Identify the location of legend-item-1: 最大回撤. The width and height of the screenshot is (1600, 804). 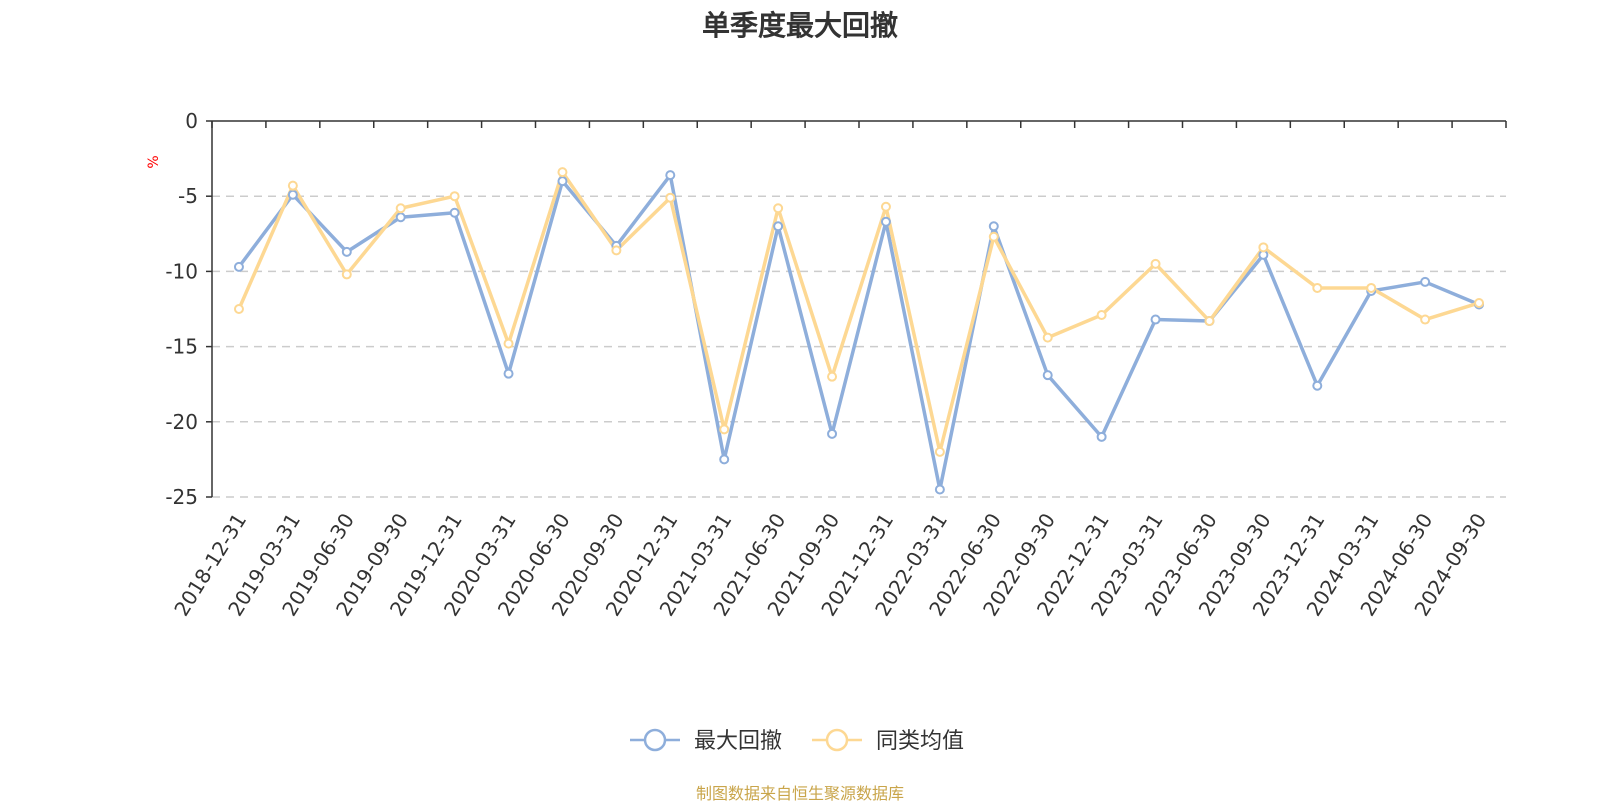
(706, 741).